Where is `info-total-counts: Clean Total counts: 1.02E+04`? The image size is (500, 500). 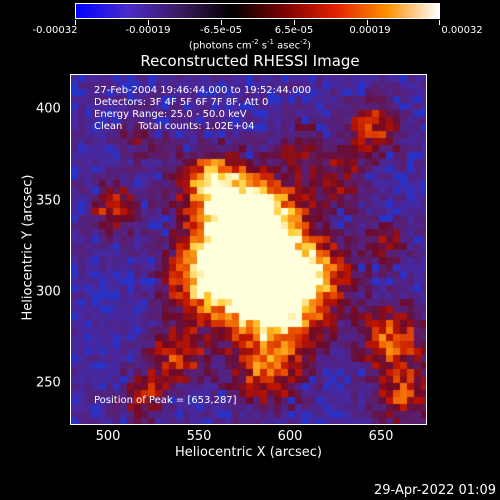 info-total-counts: Clean Total counts: 1.02E+04 is located at coordinates (174, 126).